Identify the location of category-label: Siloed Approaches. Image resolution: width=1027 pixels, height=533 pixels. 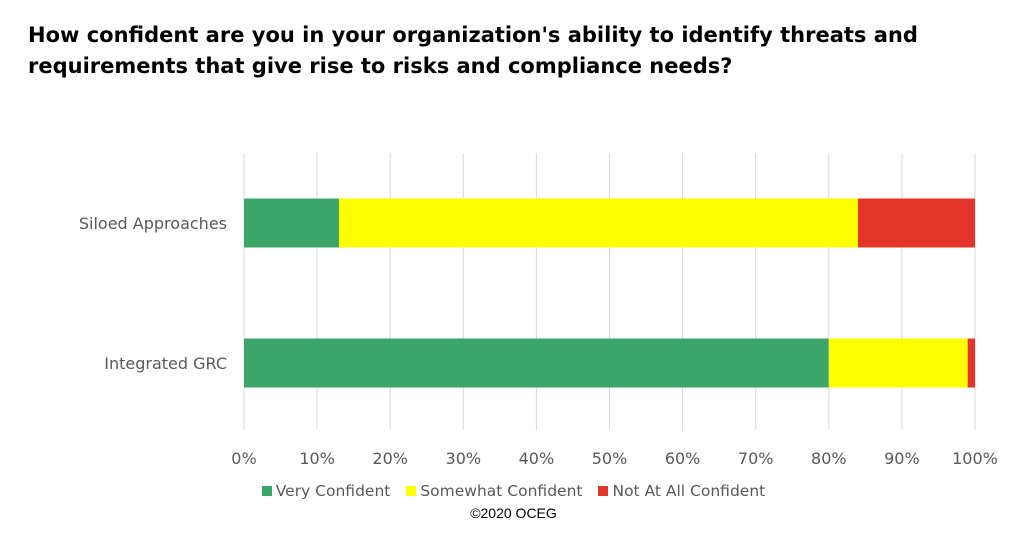
(153, 223).